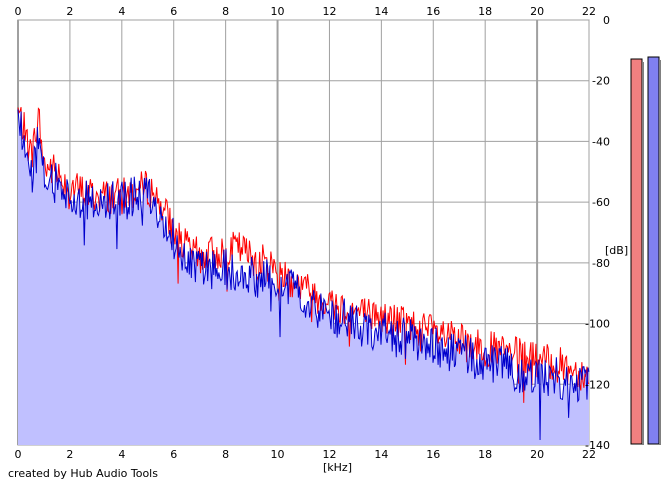  Describe the element at coordinates (18, 11) in the screenshot. I see `x-tick-label: 0` at that location.